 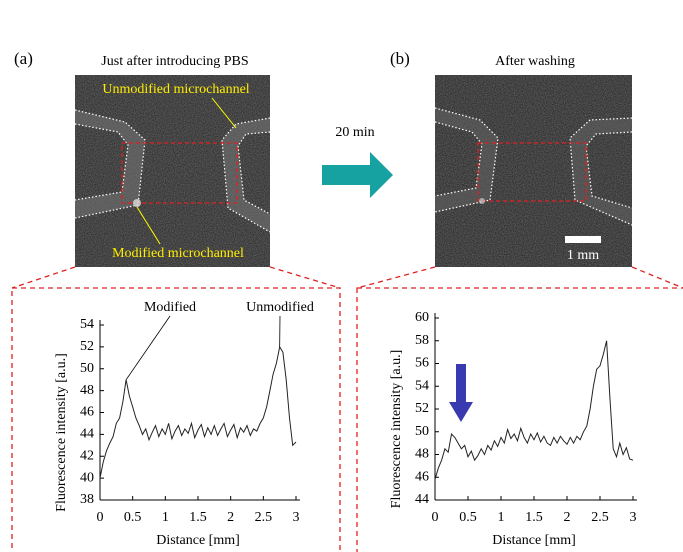 I want to click on time-label: 20 min, so click(x=354, y=132).